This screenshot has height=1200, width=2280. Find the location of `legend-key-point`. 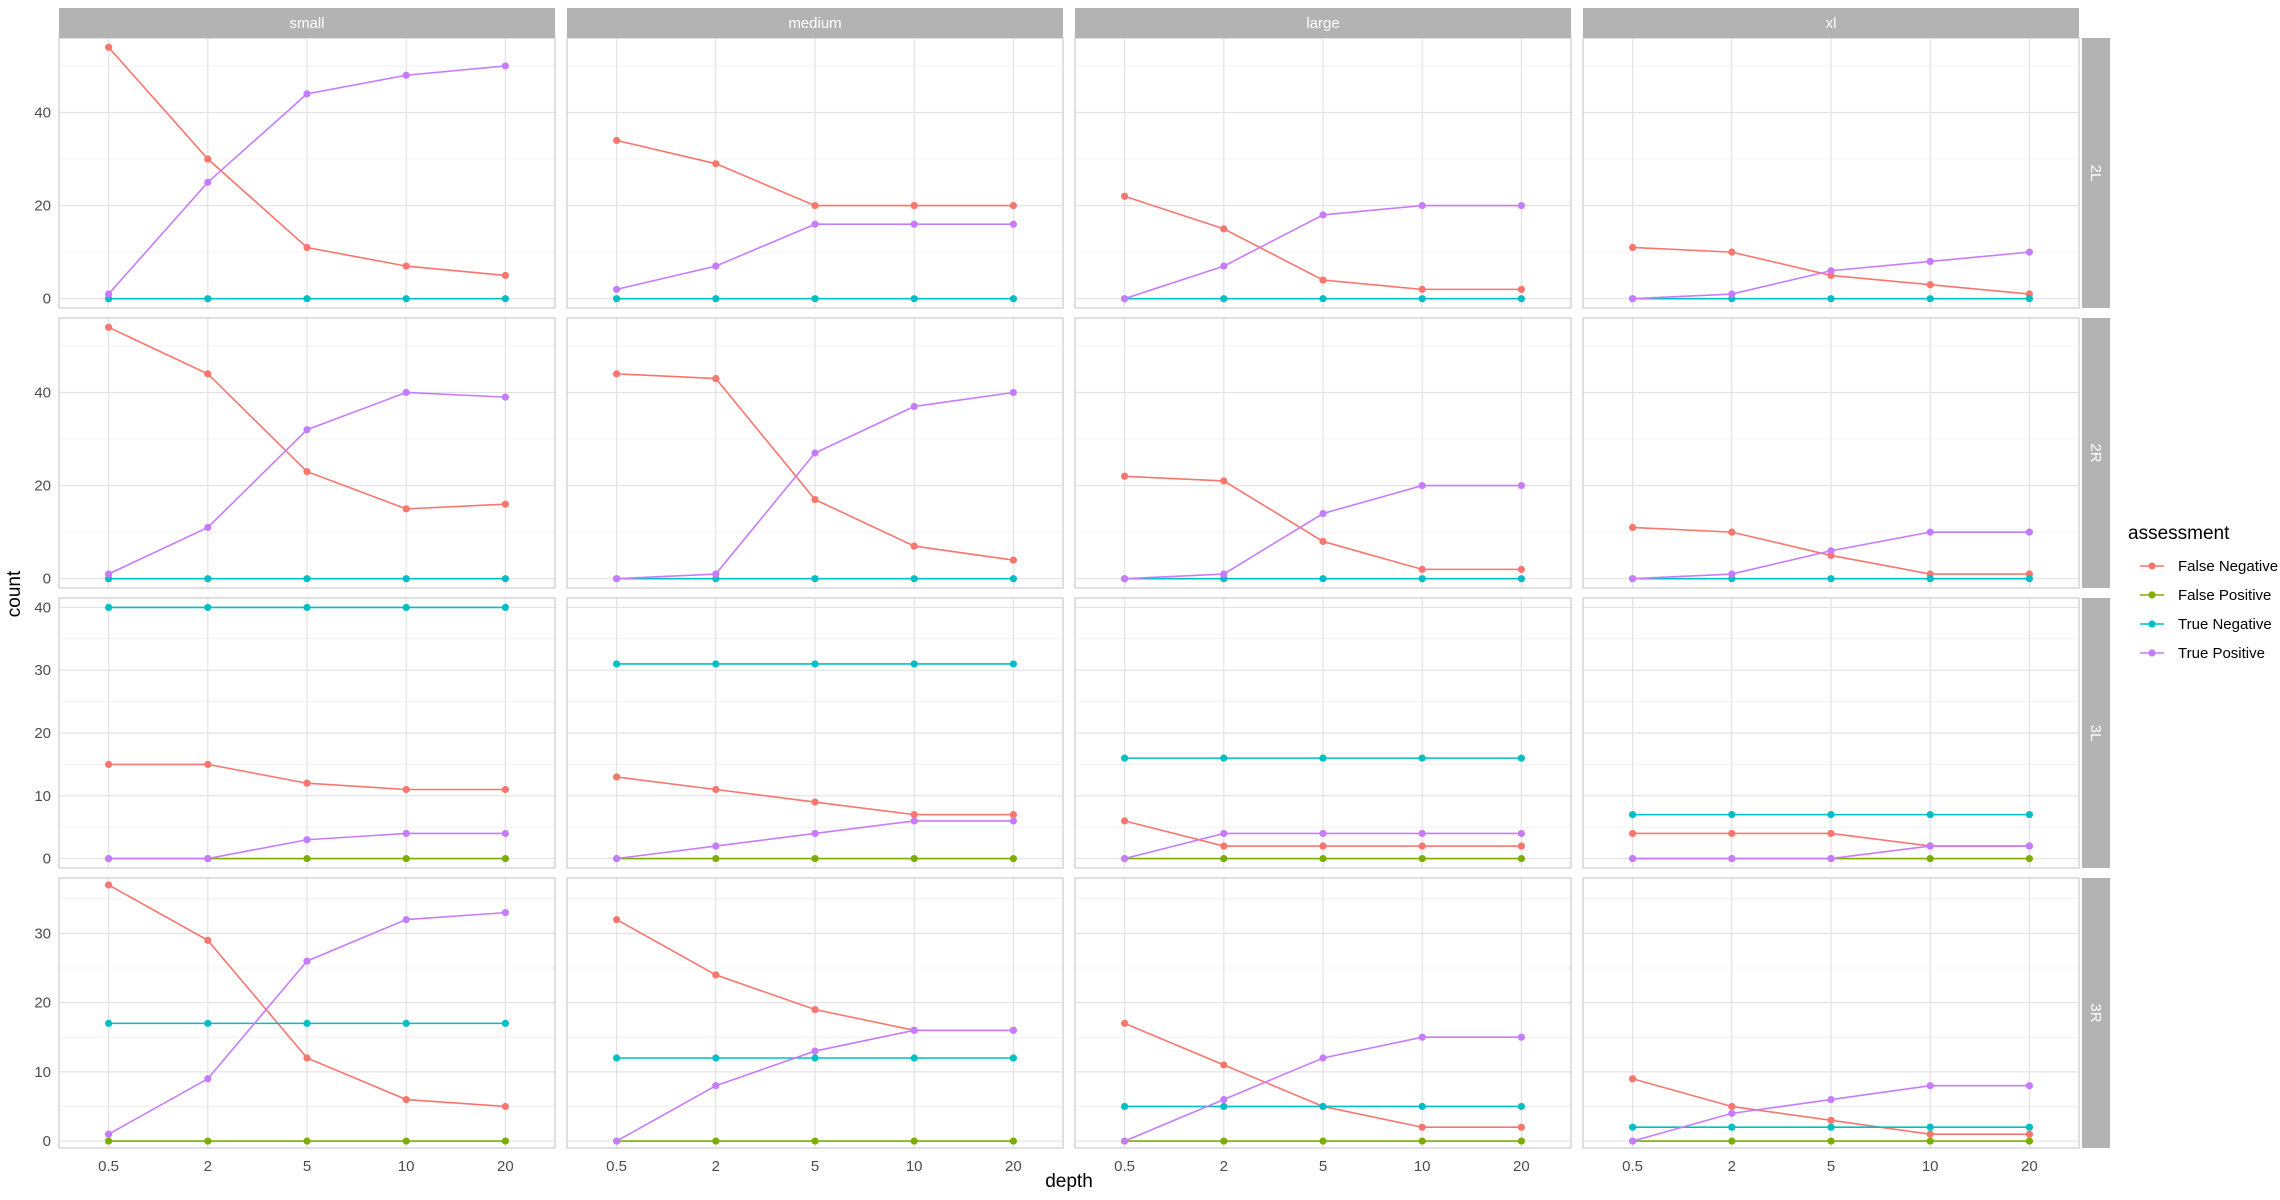

legend-key-point is located at coordinates (2152, 653).